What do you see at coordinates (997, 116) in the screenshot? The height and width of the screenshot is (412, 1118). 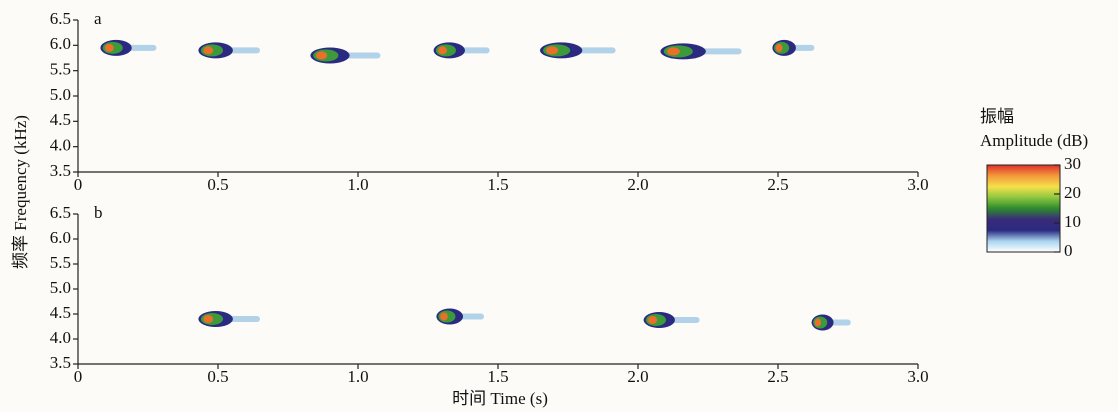 I see `colorbar-title: 振幅` at bounding box center [997, 116].